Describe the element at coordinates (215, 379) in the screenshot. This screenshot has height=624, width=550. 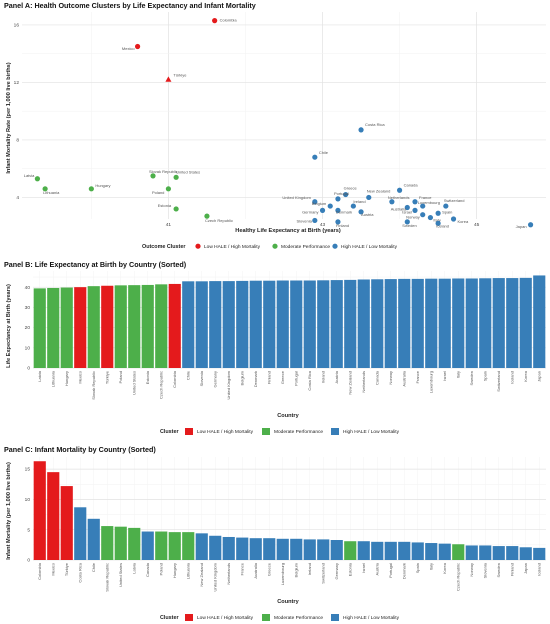
I see `panel-b-tick-germany: Germany` at that location.